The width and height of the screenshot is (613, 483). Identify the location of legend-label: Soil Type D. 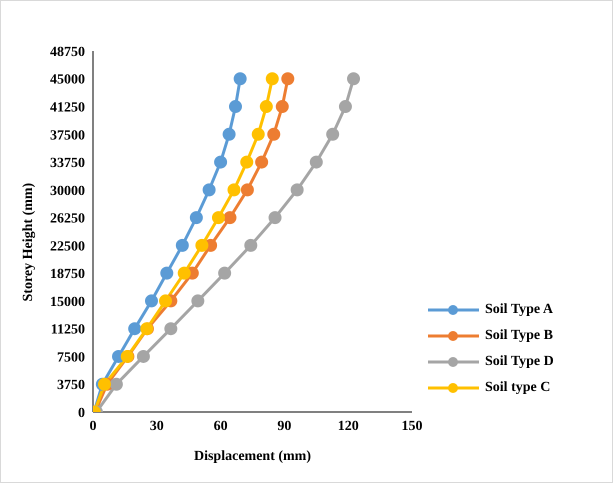
(519, 362).